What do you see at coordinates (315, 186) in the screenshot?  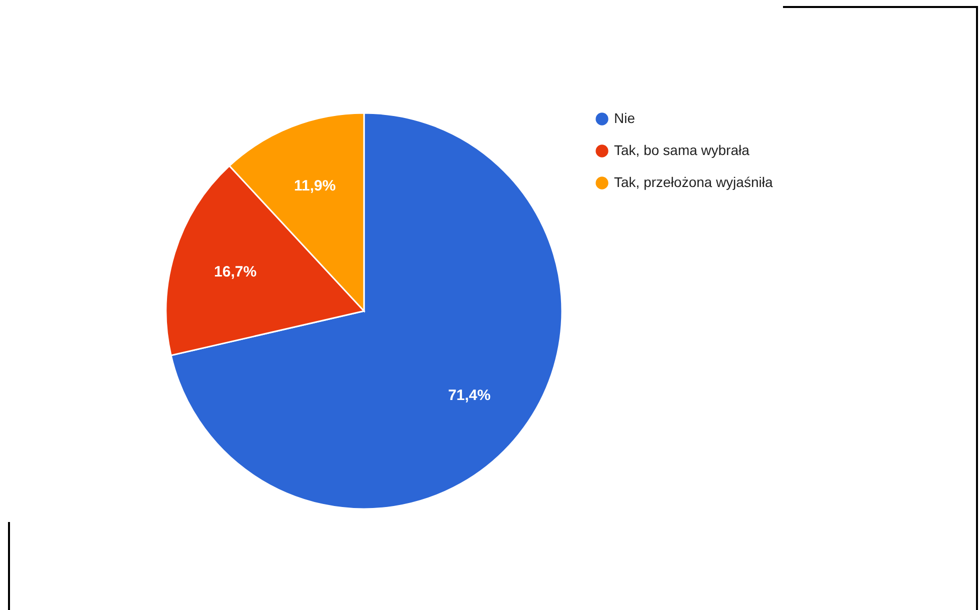 I see `data-label: 11,9%` at bounding box center [315, 186].